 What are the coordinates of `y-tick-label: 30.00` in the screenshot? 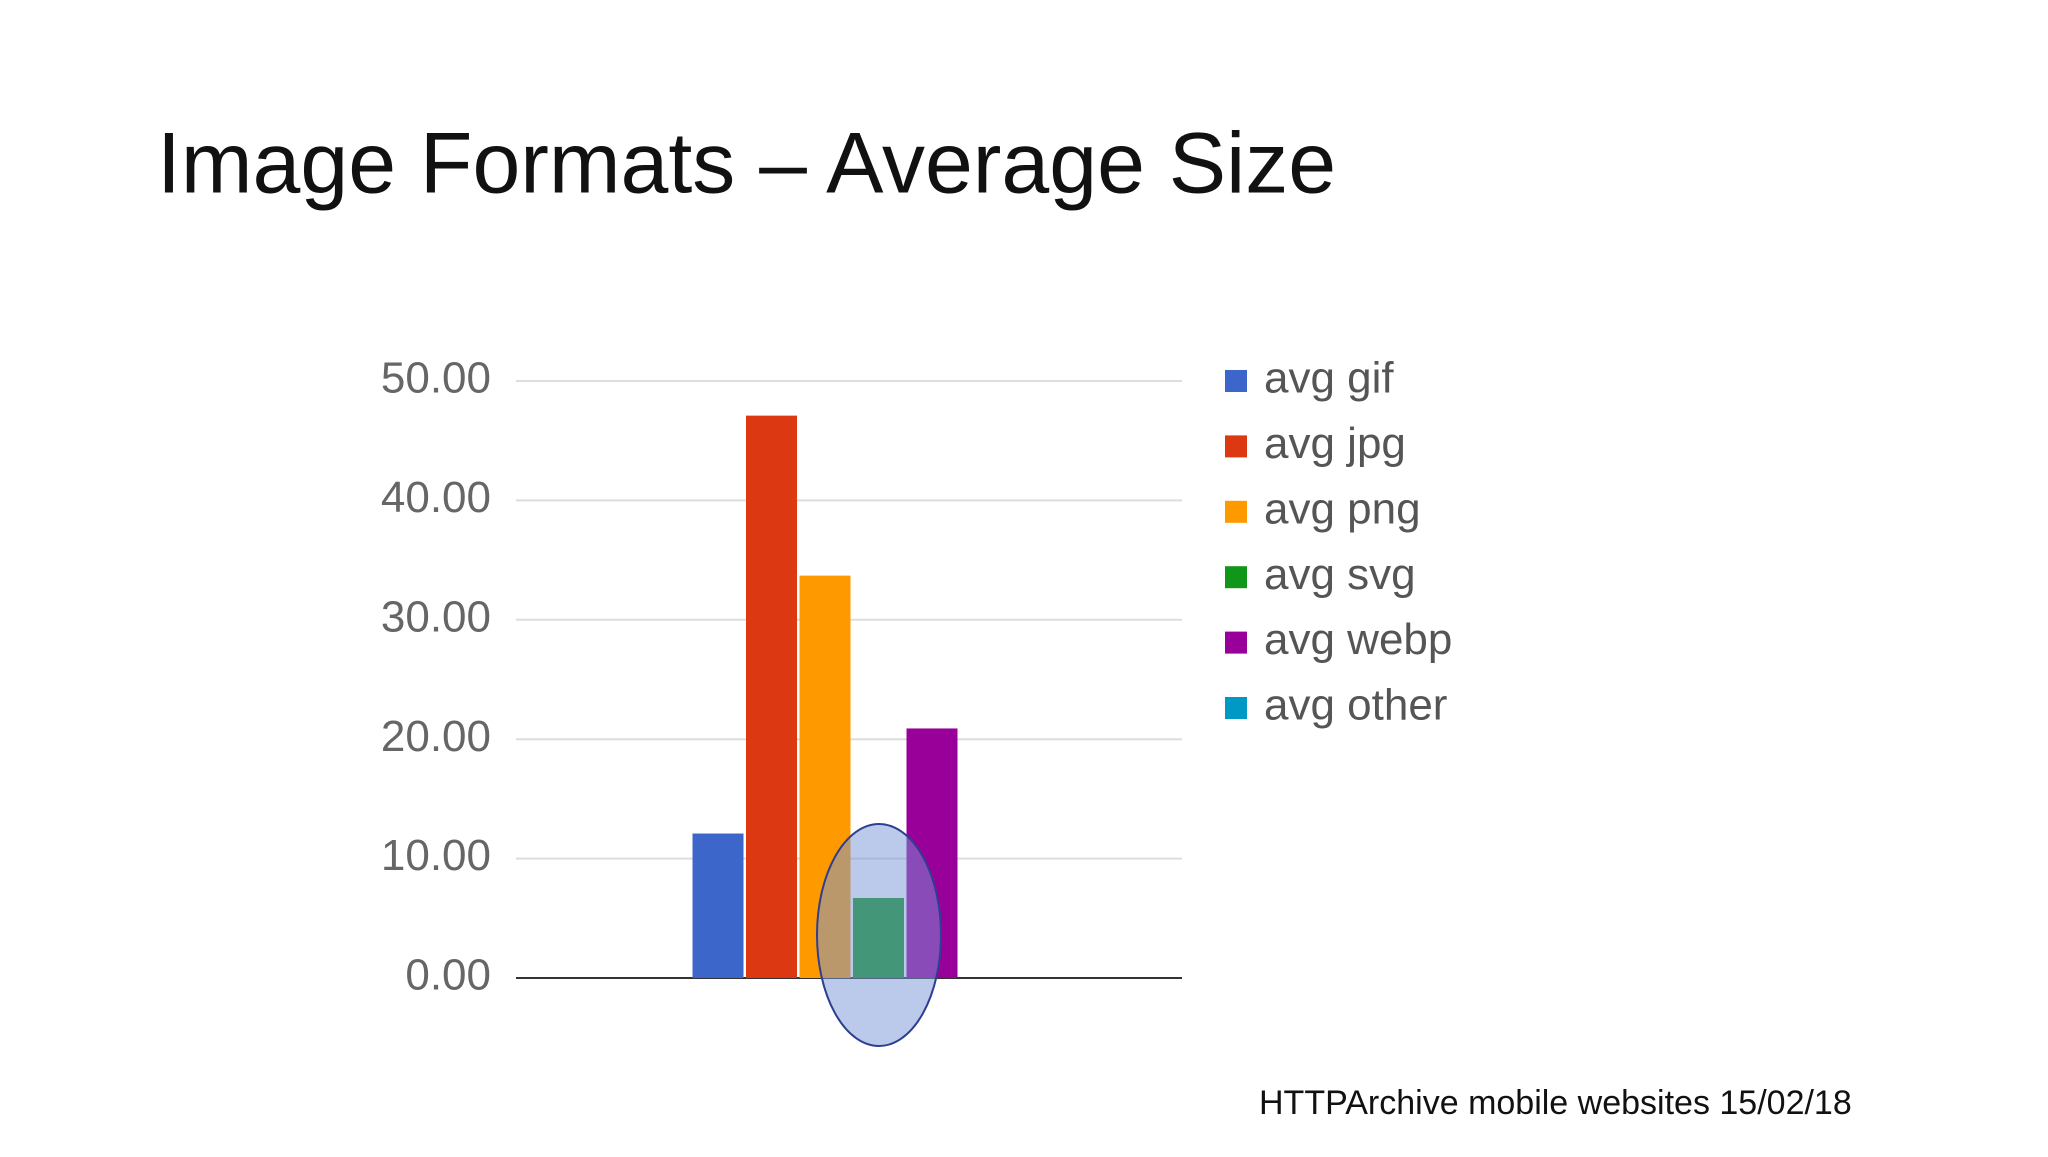 It's located at (436, 616).